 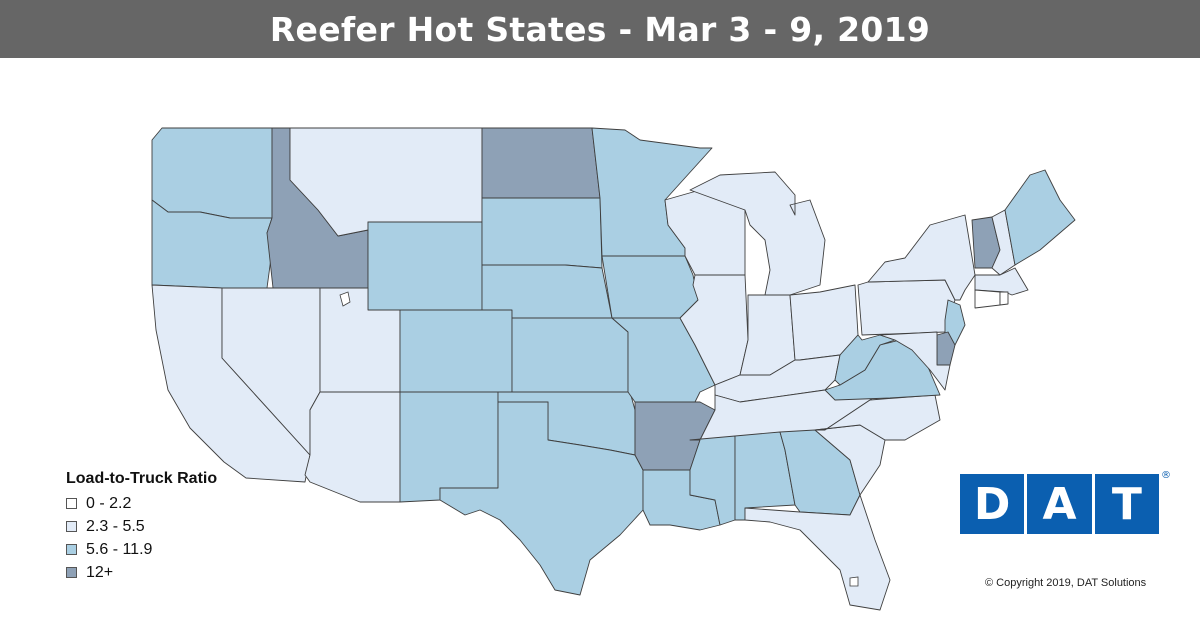 I want to click on legend-item: 0 - 2.2, so click(x=141, y=503).